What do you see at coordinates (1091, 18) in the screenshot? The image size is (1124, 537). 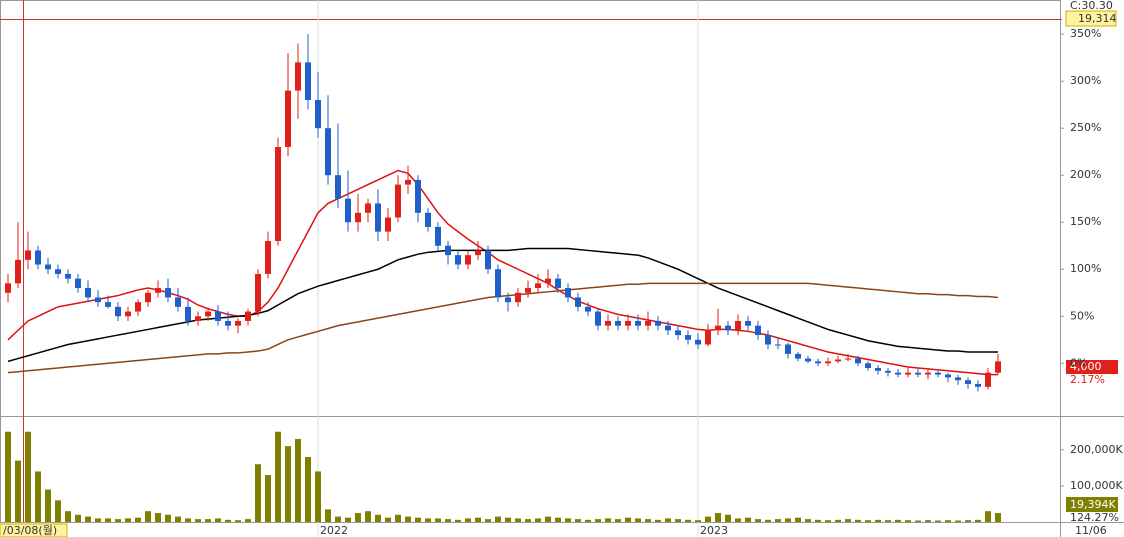 I see `cursor-price-box` at bounding box center [1091, 18].